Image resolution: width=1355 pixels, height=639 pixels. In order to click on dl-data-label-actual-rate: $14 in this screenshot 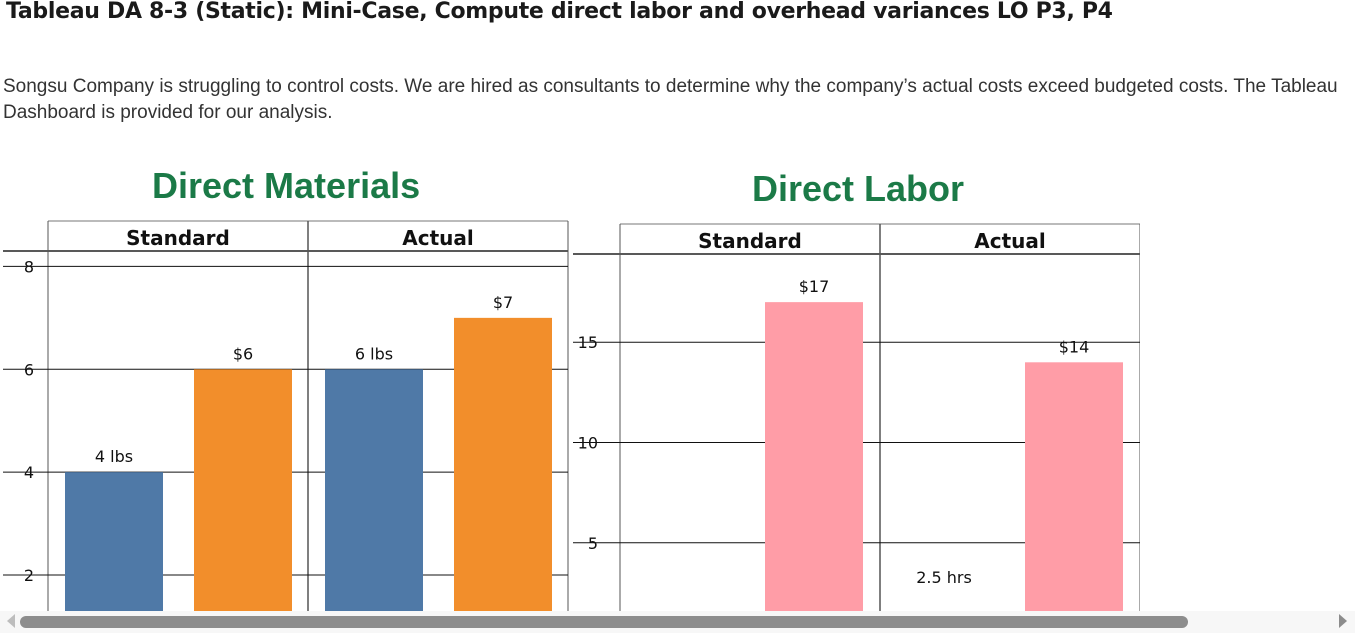, I will do `click(1074, 346)`.